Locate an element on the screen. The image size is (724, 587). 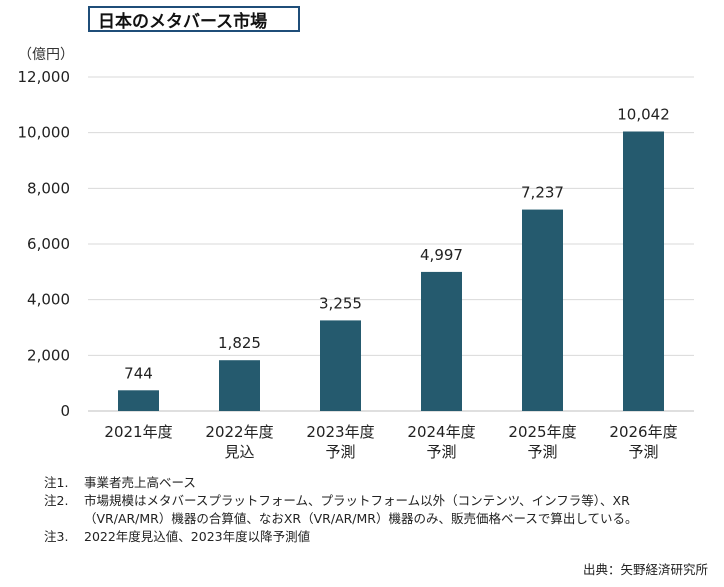
y-tick-label: 2,000 is located at coordinates (48, 355).